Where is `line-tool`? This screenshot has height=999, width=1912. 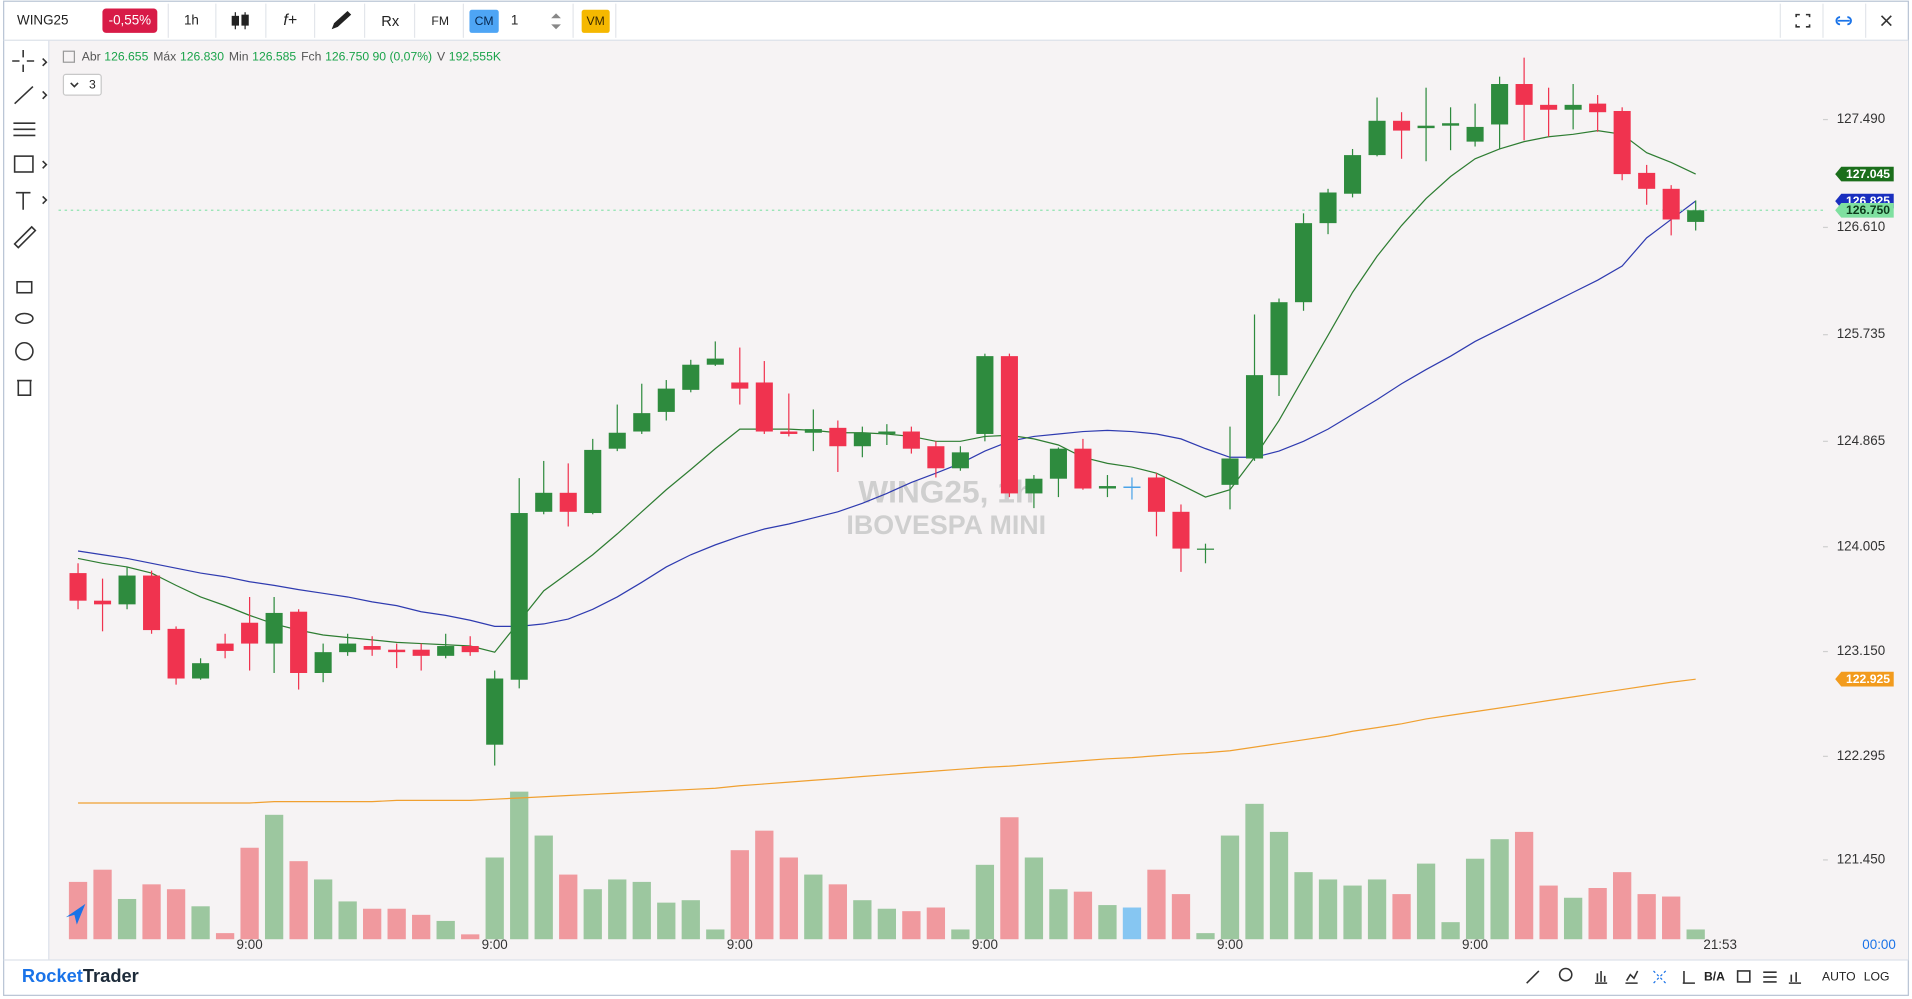 line-tool is located at coordinates (24, 95).